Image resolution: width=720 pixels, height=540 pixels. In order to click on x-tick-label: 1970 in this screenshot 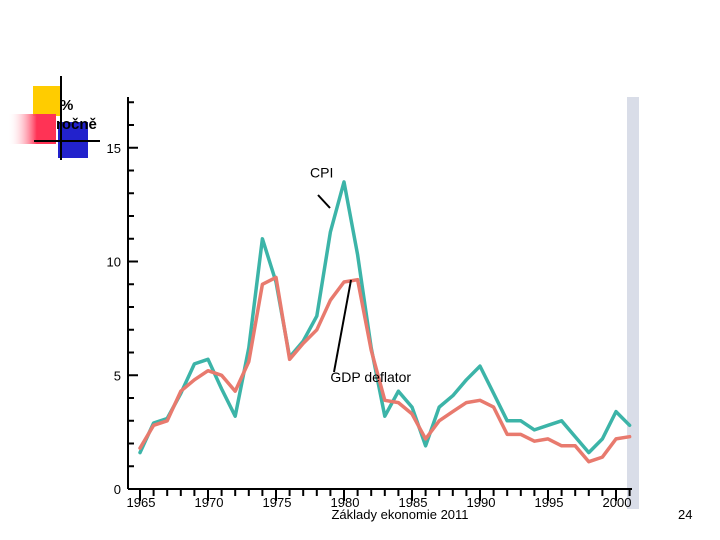, I will do `click(209, 502)`.